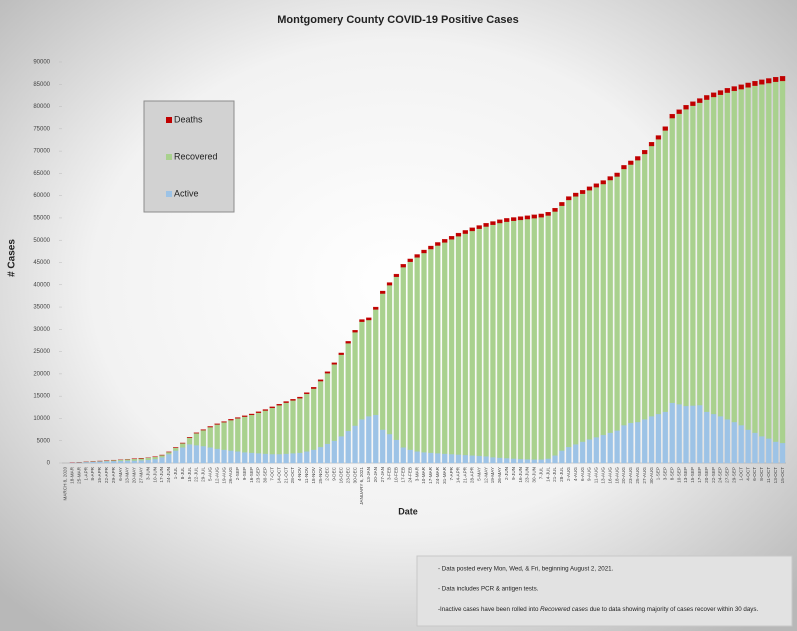 This screenshot has height=631, width=797. Describe the element at coordinates (665, 473) in the screenshot. I see `x-tick-label: 3-SEP` at that location.